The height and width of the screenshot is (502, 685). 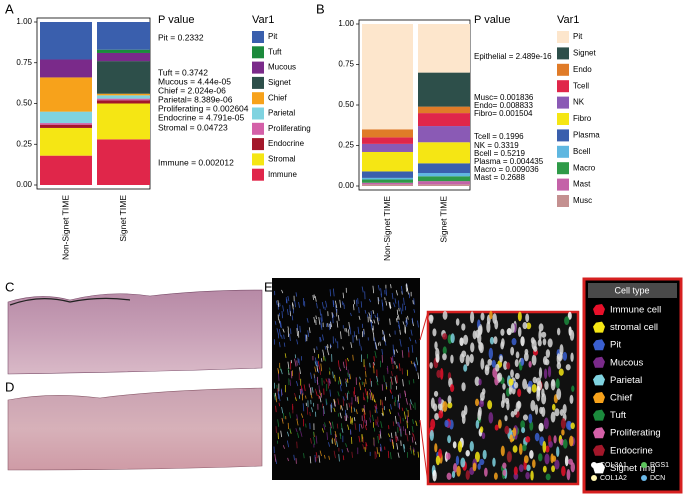 I want to click on legend-label: Bcell, so click(x=582, y=151).